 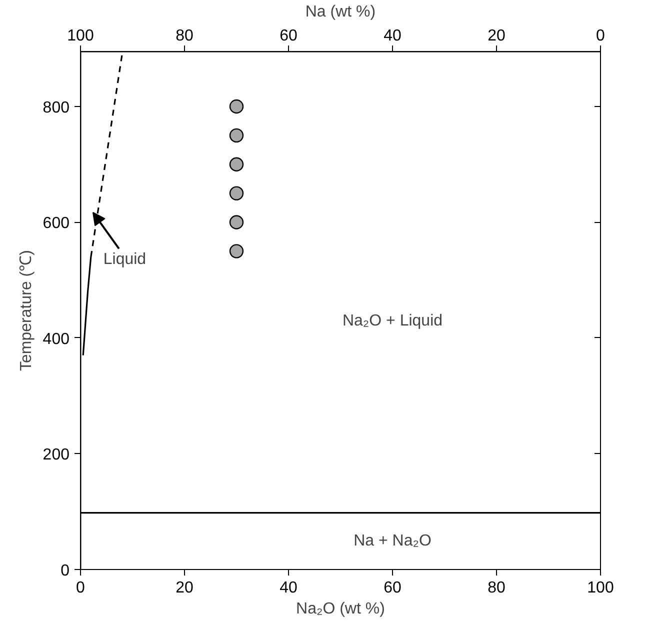 What do you see at coordinates (26, 310) in the screenshot?
I see `y-axis-title: Temperature (℃)` at bounding box center [26, 310].